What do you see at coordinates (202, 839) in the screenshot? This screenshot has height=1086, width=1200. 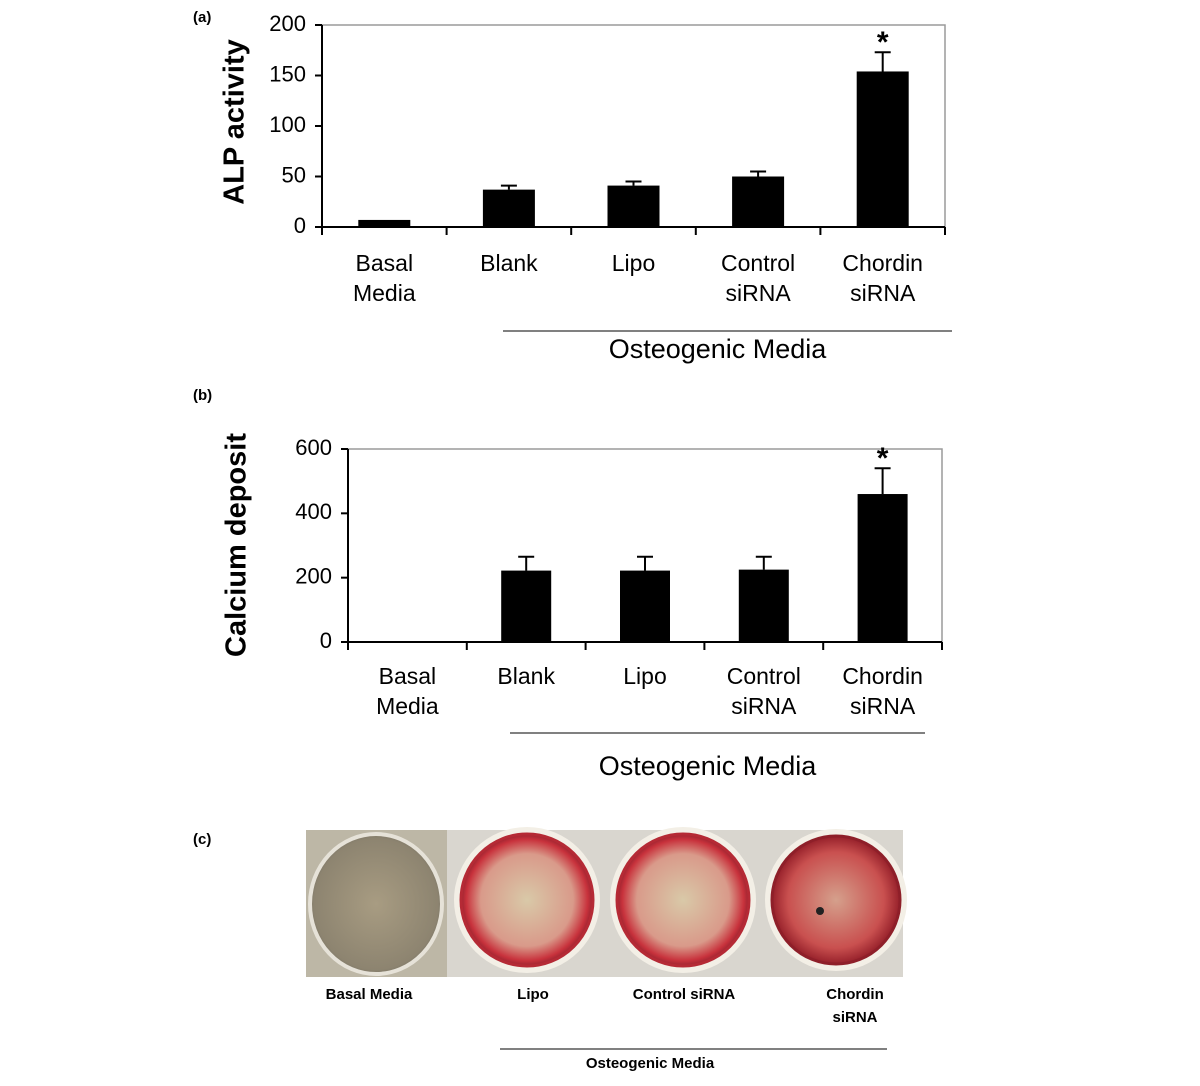 I see `panel-label: (c)` at bounding box center [202, 839].